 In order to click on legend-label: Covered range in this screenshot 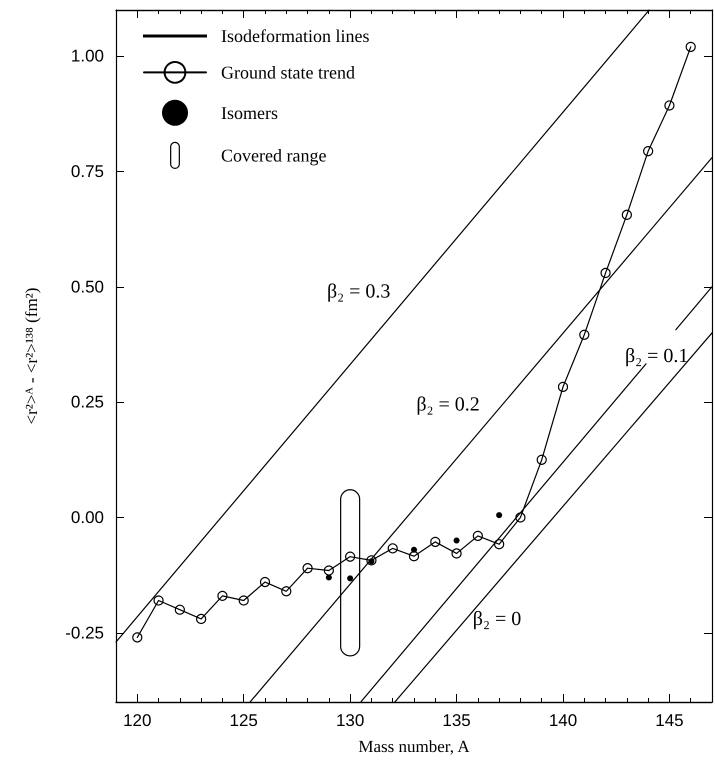, I will do `click(273, 155)`.